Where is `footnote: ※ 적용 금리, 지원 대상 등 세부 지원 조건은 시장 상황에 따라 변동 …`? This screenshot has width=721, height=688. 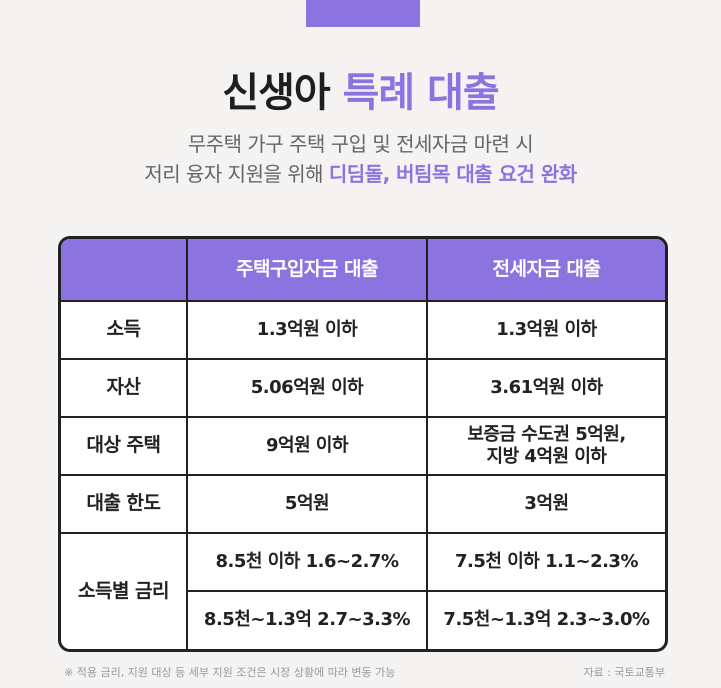
footnote: ※ 적용 금리, 지원 대상 등 세부 지원 조건은 시장 상황에 따라 변동 … is located at coordinates (230, 672).